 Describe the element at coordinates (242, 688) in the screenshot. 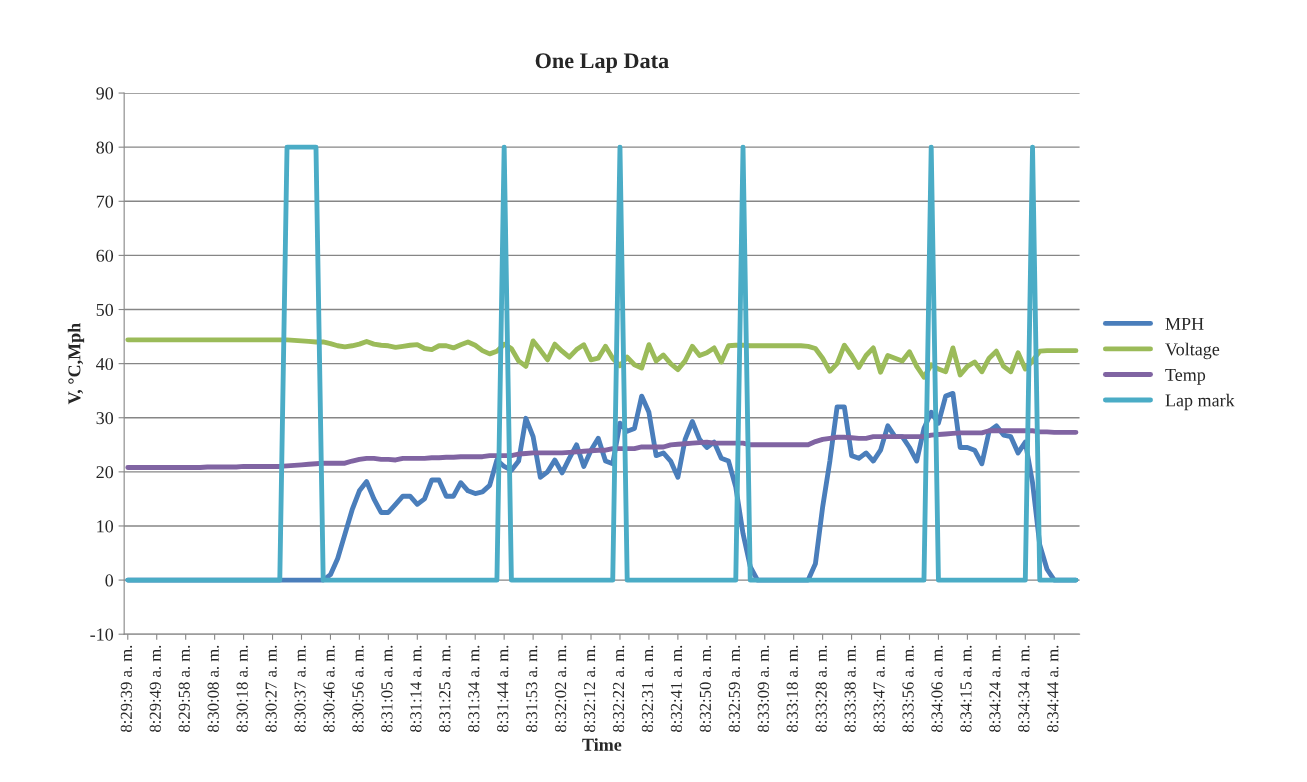

I see `x-tick-label: 8:30:18 a. m.` at that location.